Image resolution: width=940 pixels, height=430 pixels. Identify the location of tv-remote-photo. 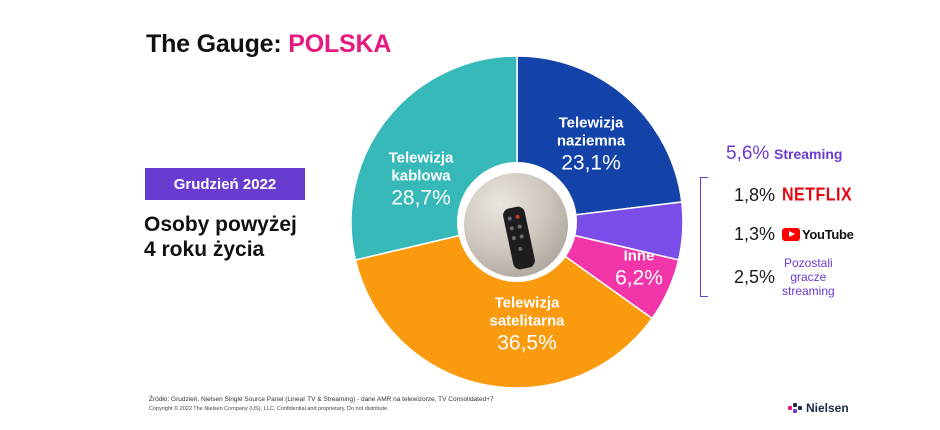
(516, 225).